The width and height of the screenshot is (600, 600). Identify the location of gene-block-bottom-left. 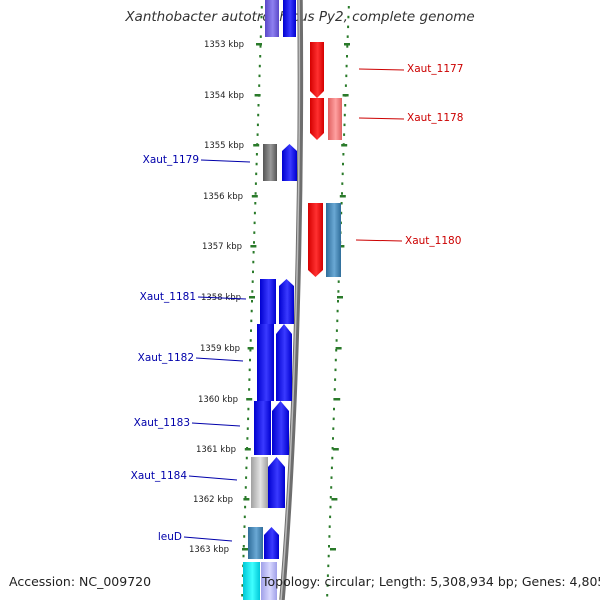
(251, 581).